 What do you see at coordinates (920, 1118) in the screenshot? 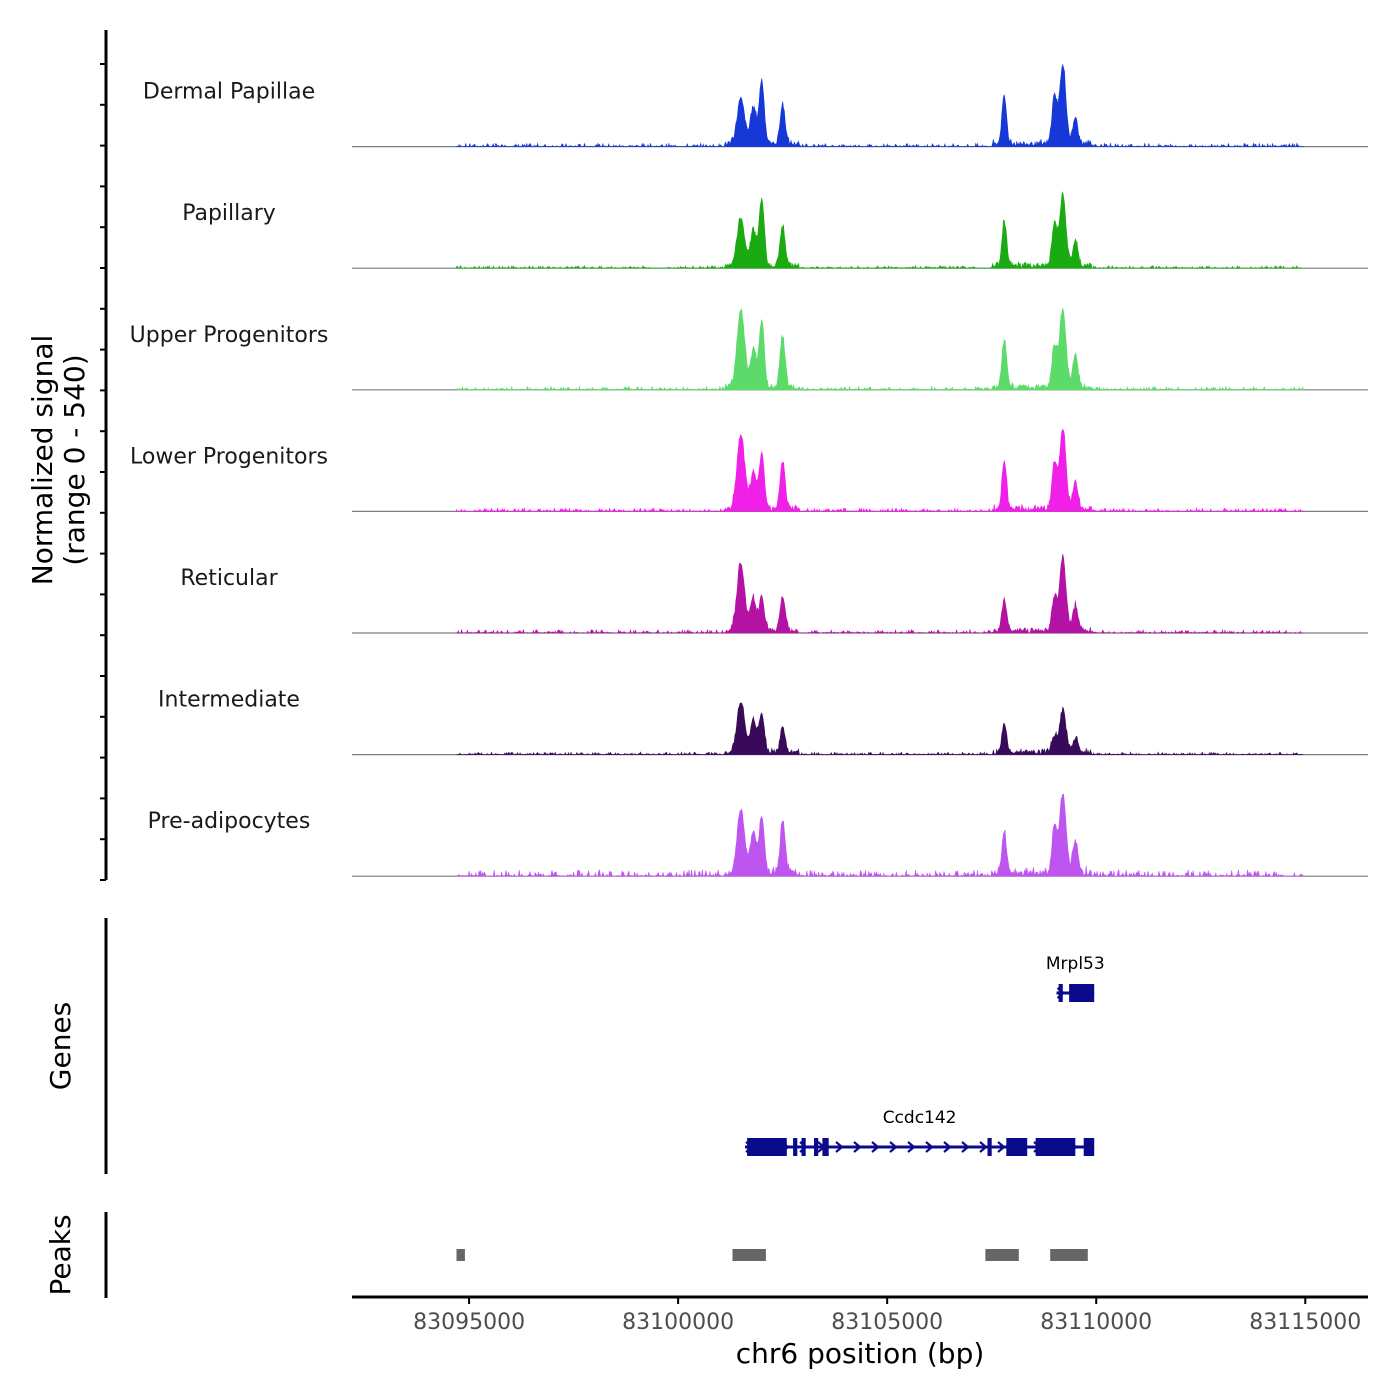
I see `gene-label: Ccdc142` at bounding box center [920, 1118].